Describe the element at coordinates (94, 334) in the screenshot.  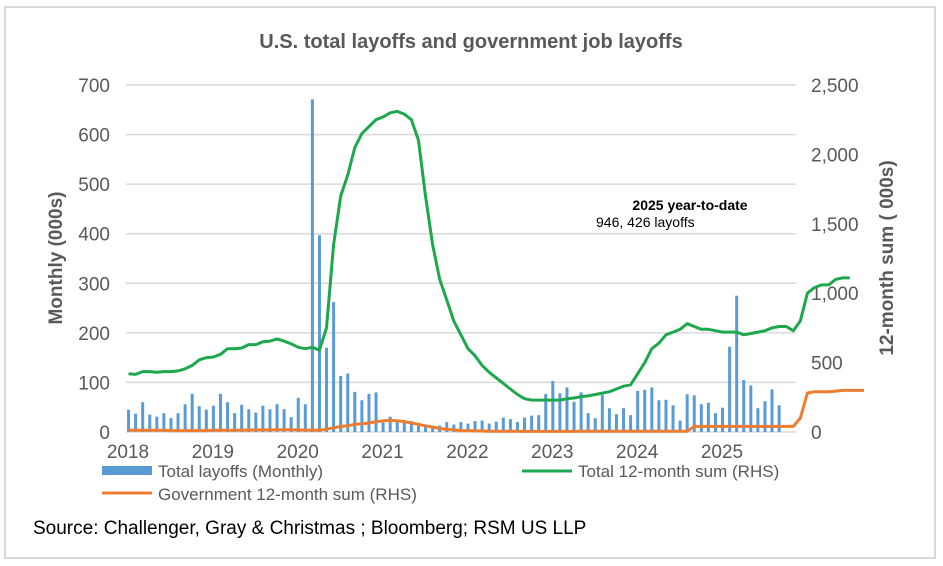
I see `left-tick-label: 200` at that location.